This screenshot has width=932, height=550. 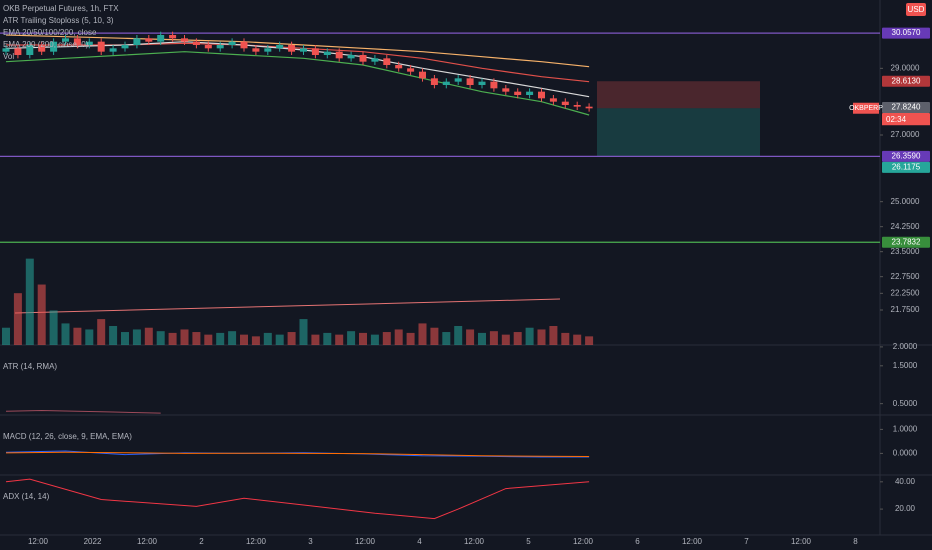 What do you see at coordinates (61, 8) in the screenshot?
I see `chart-title: OKB Perpetual Futures, 1h, FTX` at bounding box center [61, 8].